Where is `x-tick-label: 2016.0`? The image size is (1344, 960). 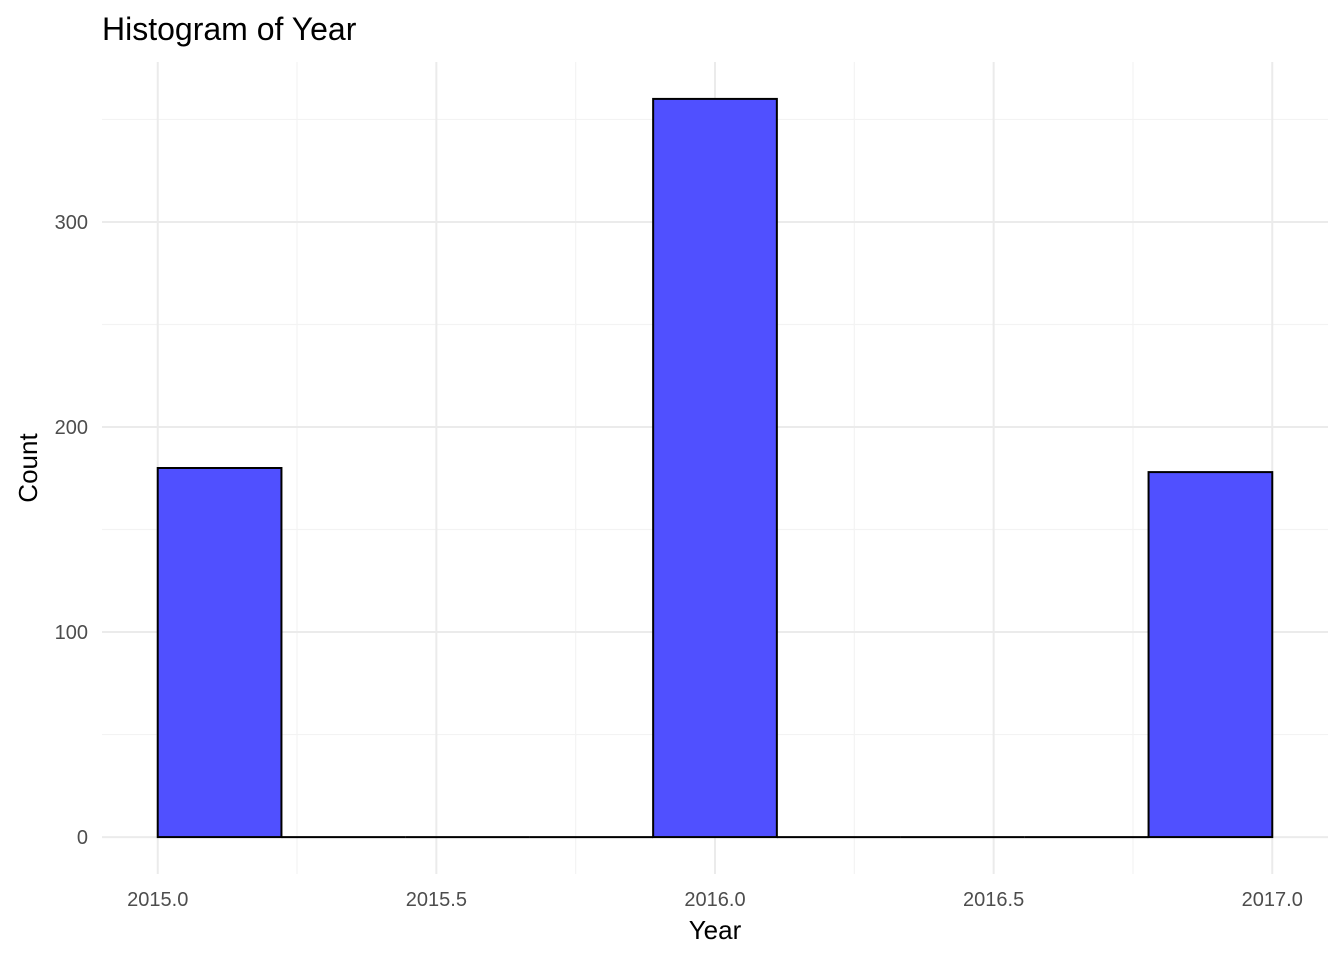
x-tick-label: 2016.0 is located at coordinates (714, 900).